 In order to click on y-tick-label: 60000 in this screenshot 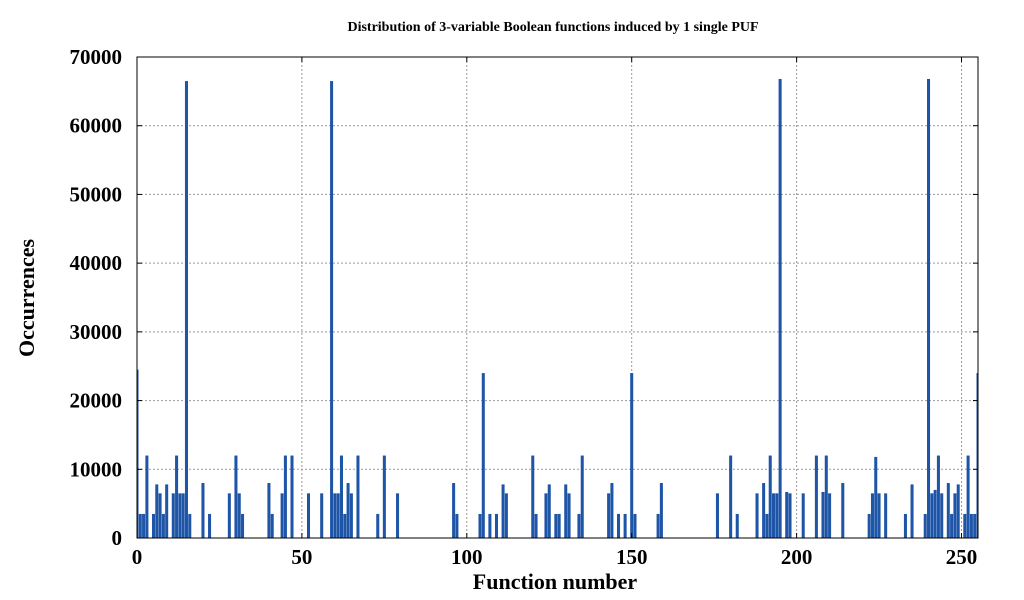, I will do `click(96, 126)`.